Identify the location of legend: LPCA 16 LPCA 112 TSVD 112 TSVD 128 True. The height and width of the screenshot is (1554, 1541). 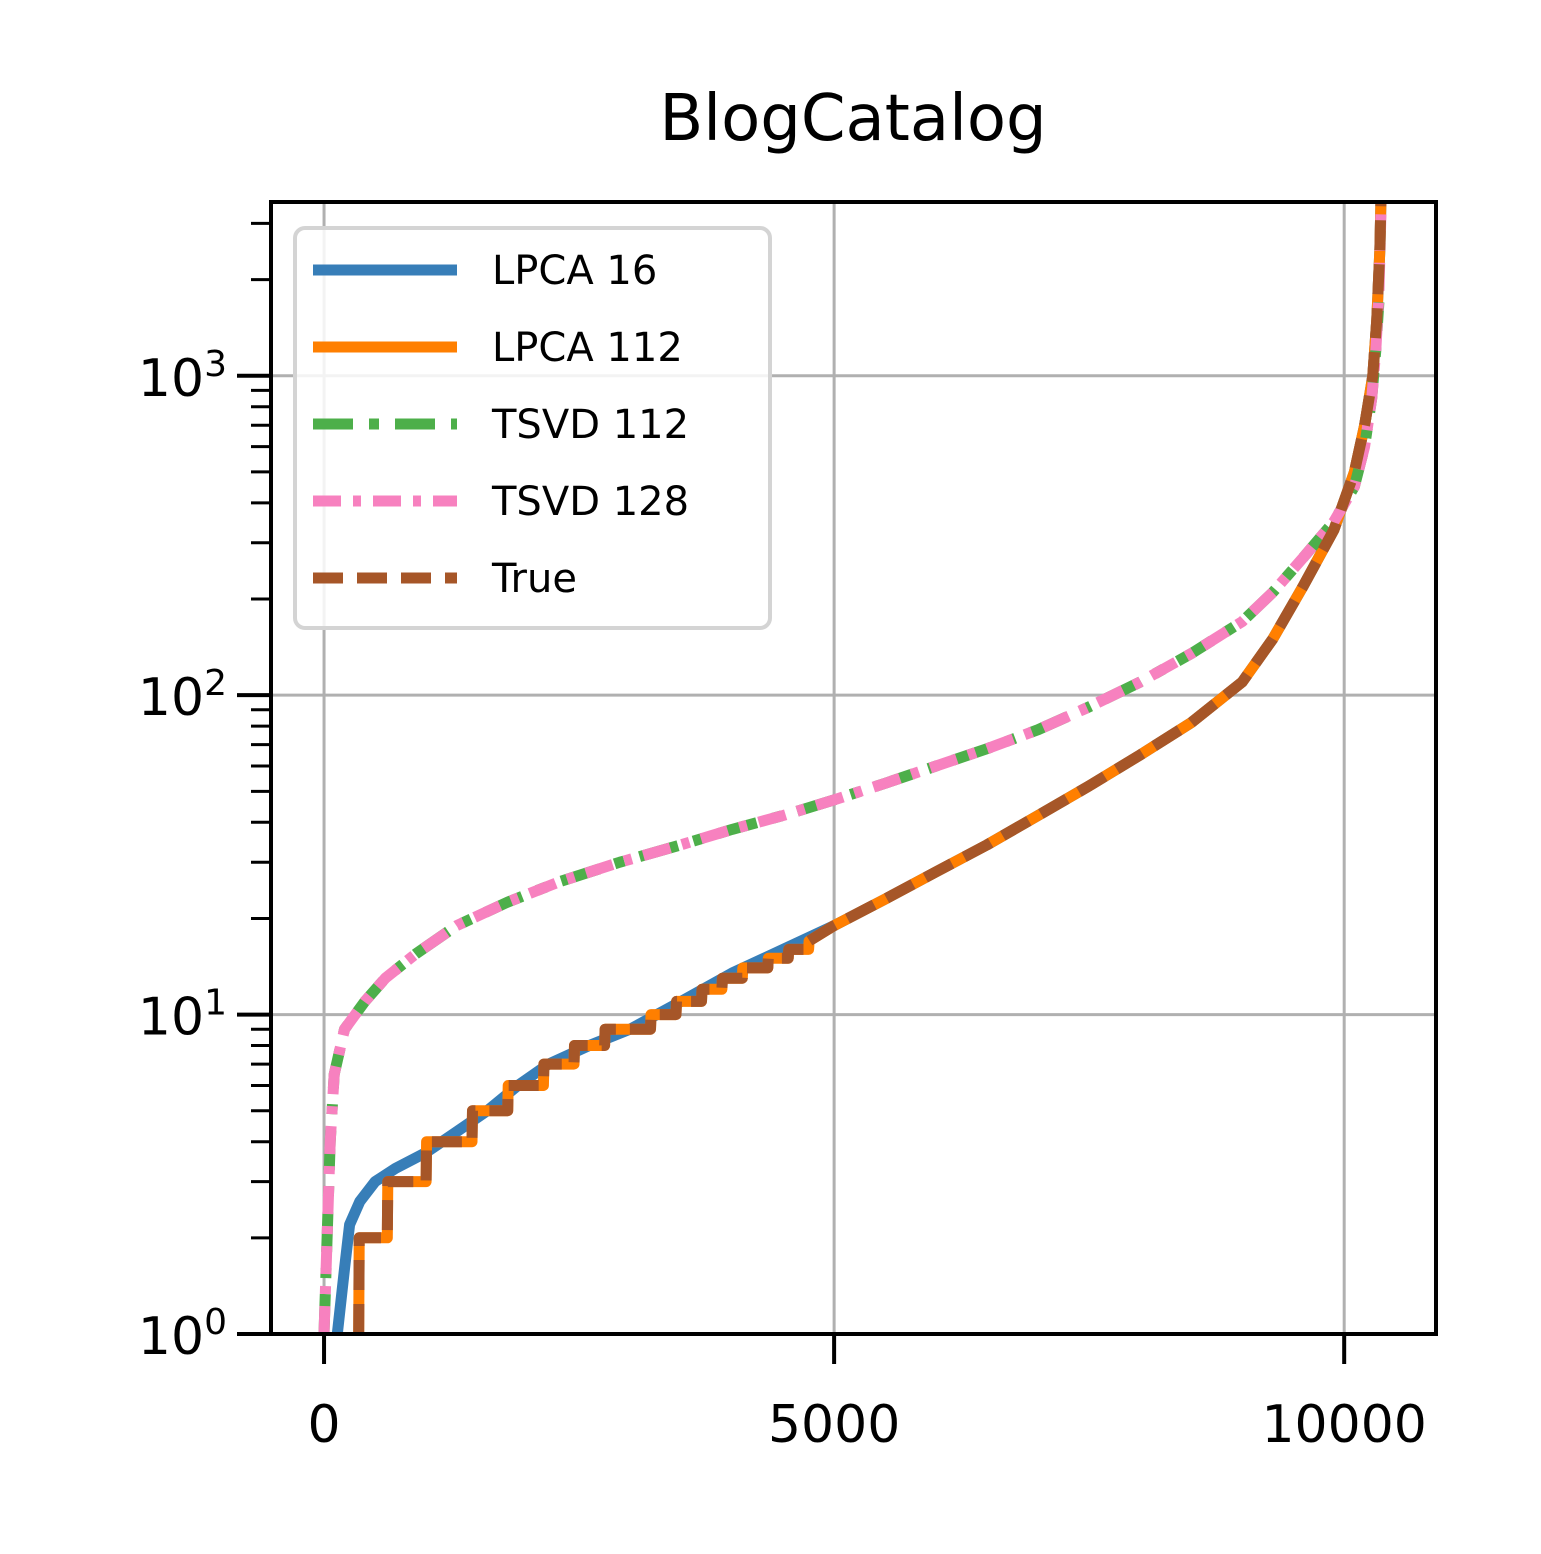
(532, 428).